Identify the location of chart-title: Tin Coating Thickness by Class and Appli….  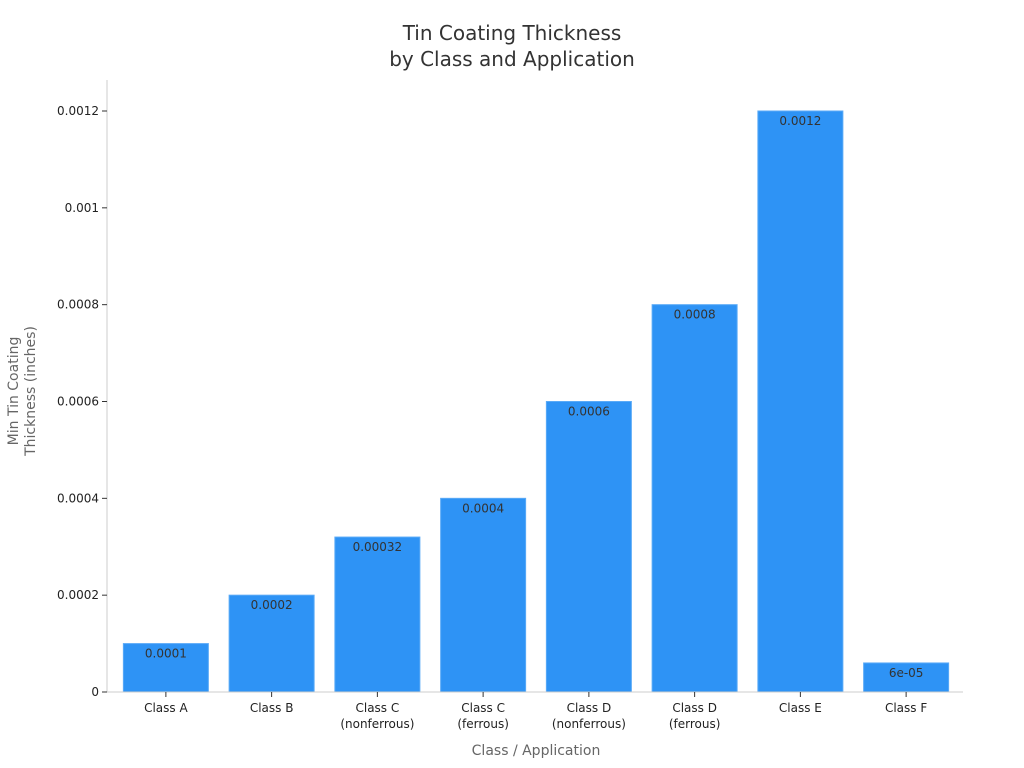
(512, 46).